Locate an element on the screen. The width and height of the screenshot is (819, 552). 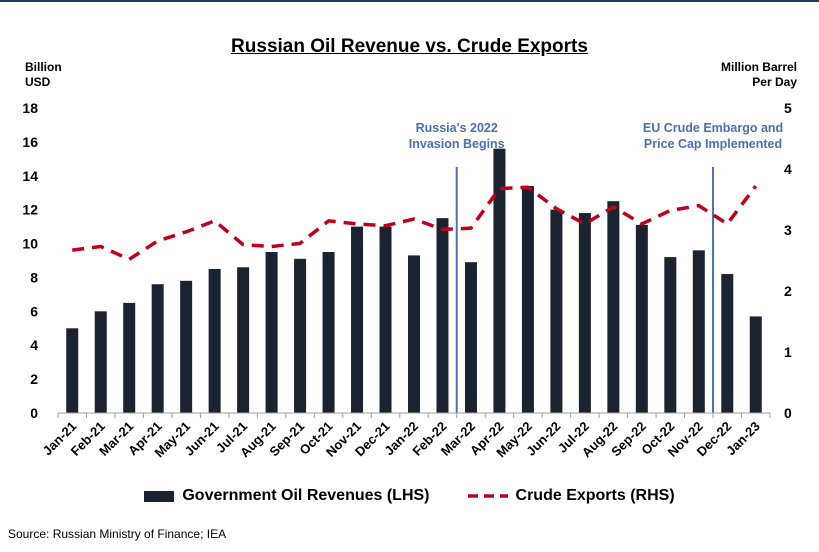
source-note: Source: Russian Ministry of Finance; IEA is located at coordinates (117, 534).